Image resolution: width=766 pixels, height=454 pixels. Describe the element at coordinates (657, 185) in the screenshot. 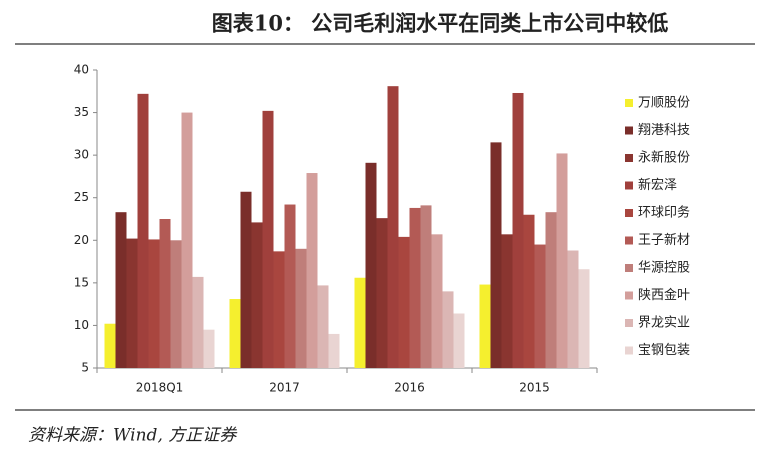

I see `legend-label: 新宏泽` at that location.